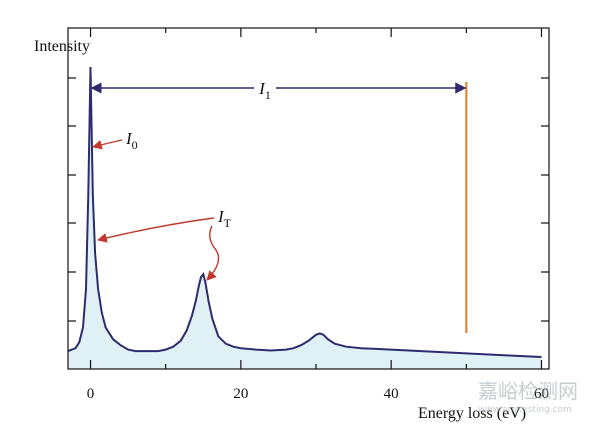  What do you see at coordinates (62, 46) in the screenshot?
I see `y-axis-label: Intensity` at bounding box center [62, 46].